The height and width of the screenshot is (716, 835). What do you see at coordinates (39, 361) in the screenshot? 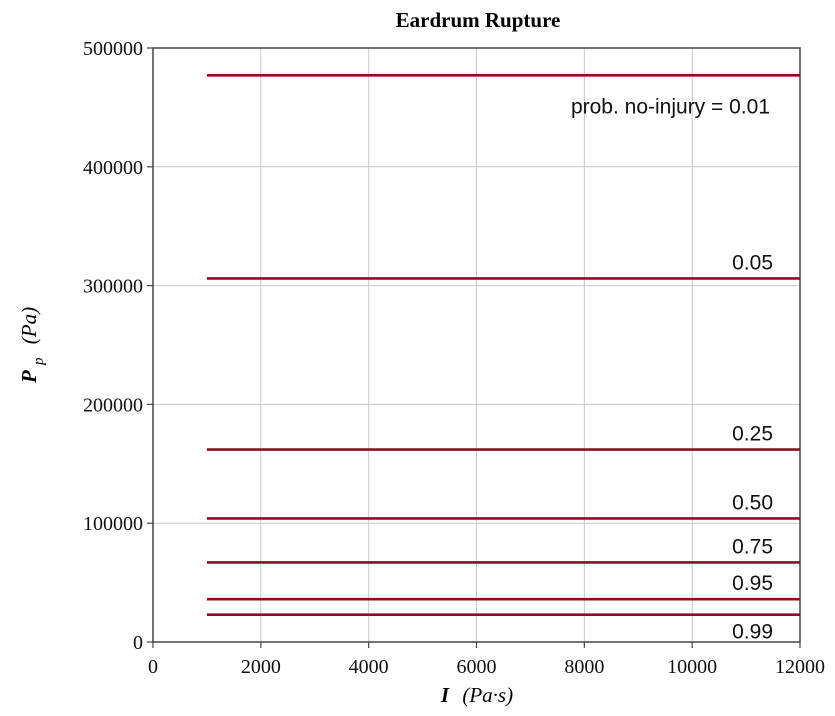
I see `y-axis-subscript: p` at bounding box center [39, 361].